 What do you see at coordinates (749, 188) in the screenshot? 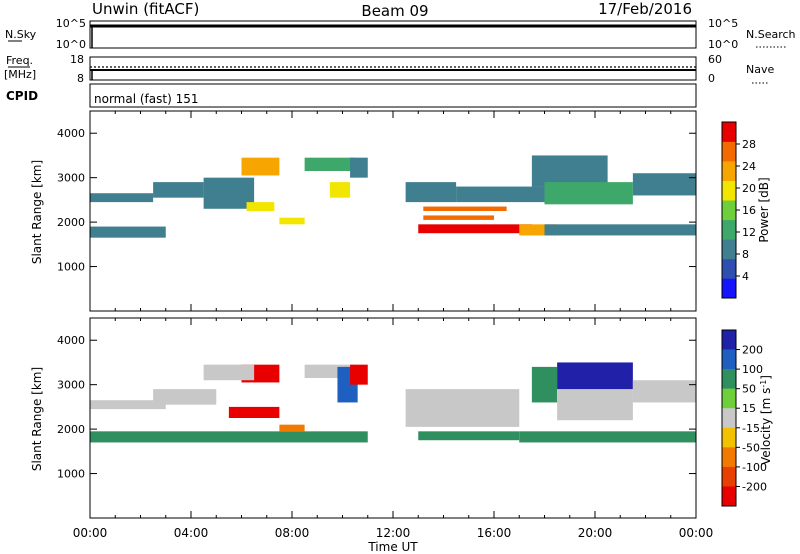
I see `power-cb-tick-label-4: 20` at bounding box center [749, 188].